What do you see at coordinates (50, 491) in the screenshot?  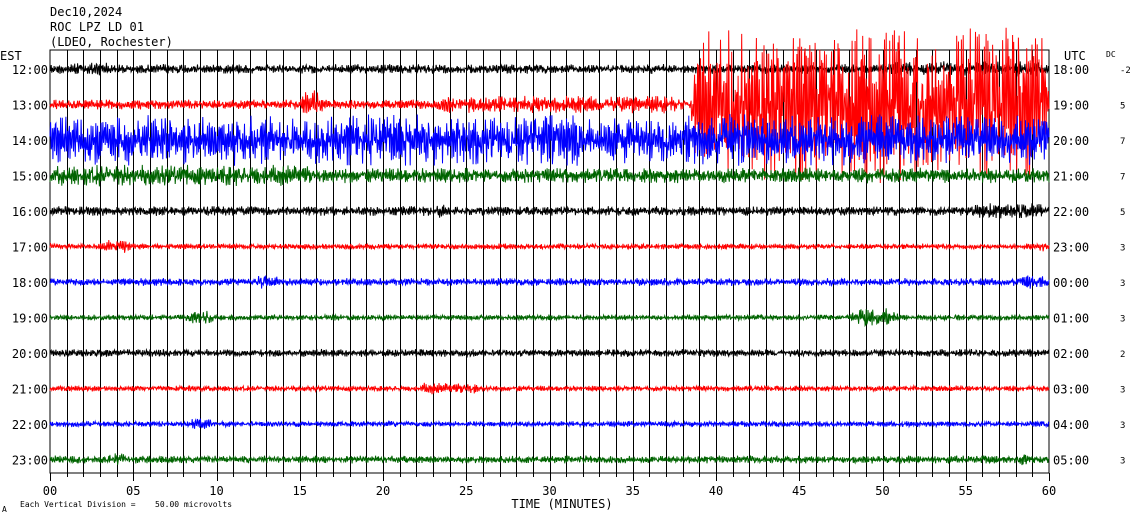 I see `x-tick-label-00: 00` at bounding box center [50, 491].